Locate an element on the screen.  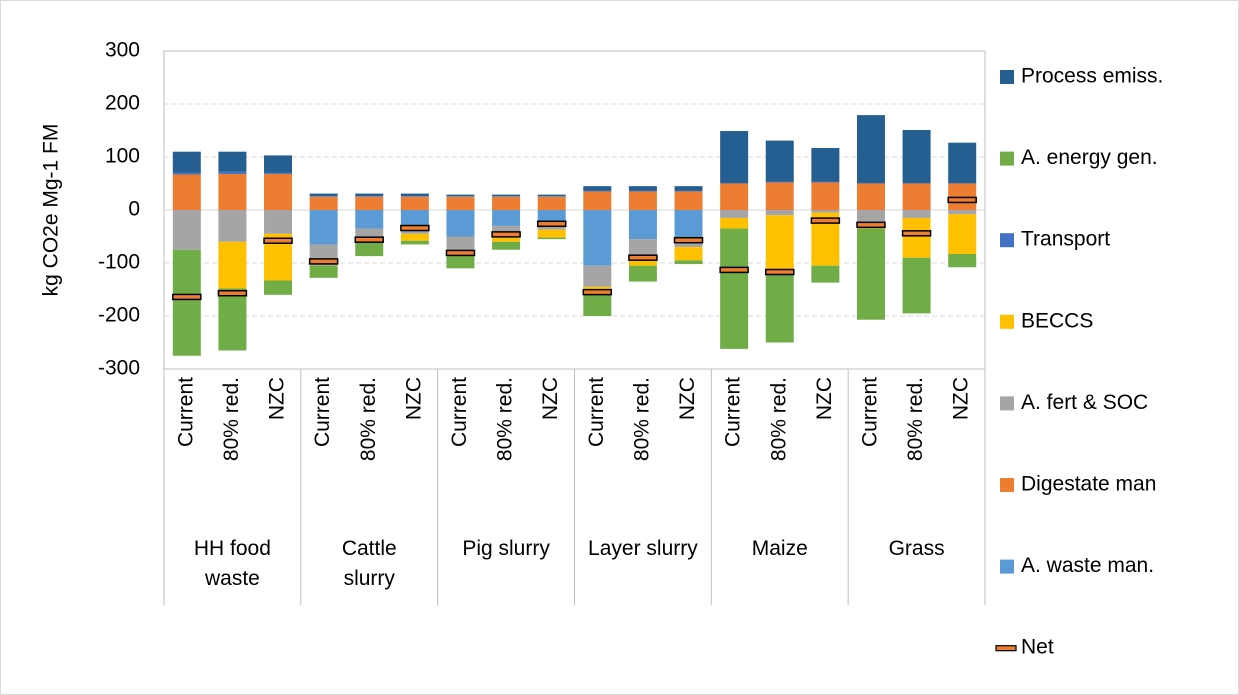
legend-label: Digestate man is located at coordinates (1088, 484).